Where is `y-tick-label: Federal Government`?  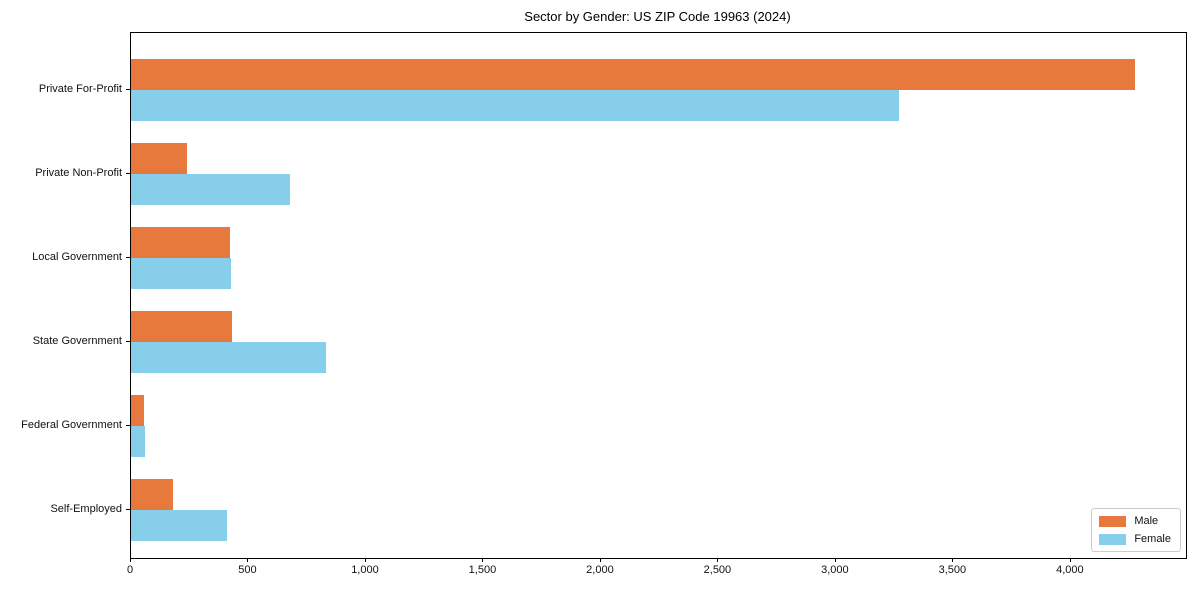 y-tick-label: Federal Government is located at coordinates (71, 425).